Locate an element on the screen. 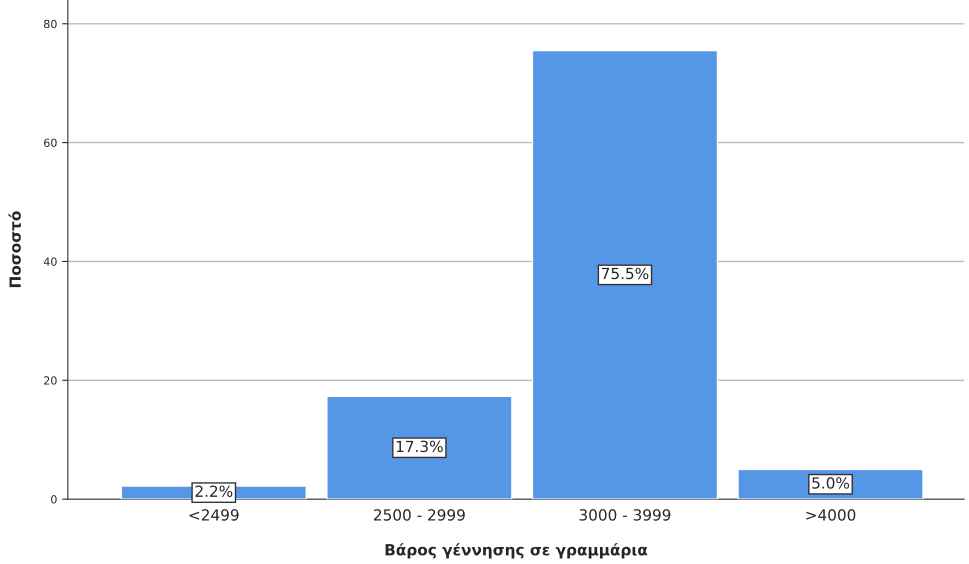  y-tick-label: 40 is located at coordinates (50, 261).